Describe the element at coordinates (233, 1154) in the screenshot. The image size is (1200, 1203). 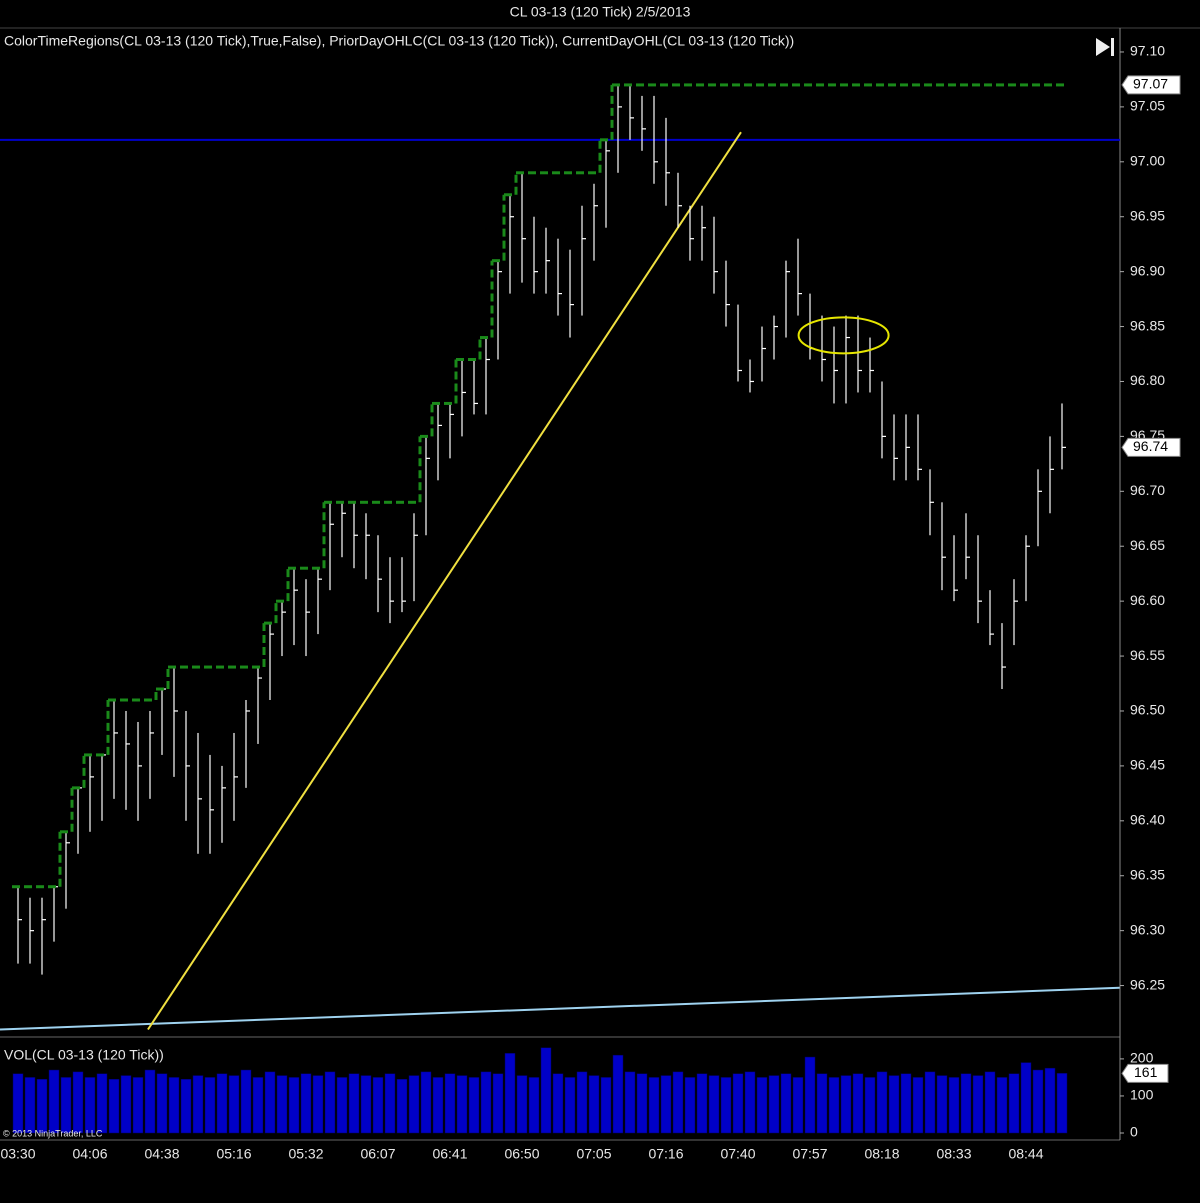
I see `x-tick-label: 05:16` at that location.